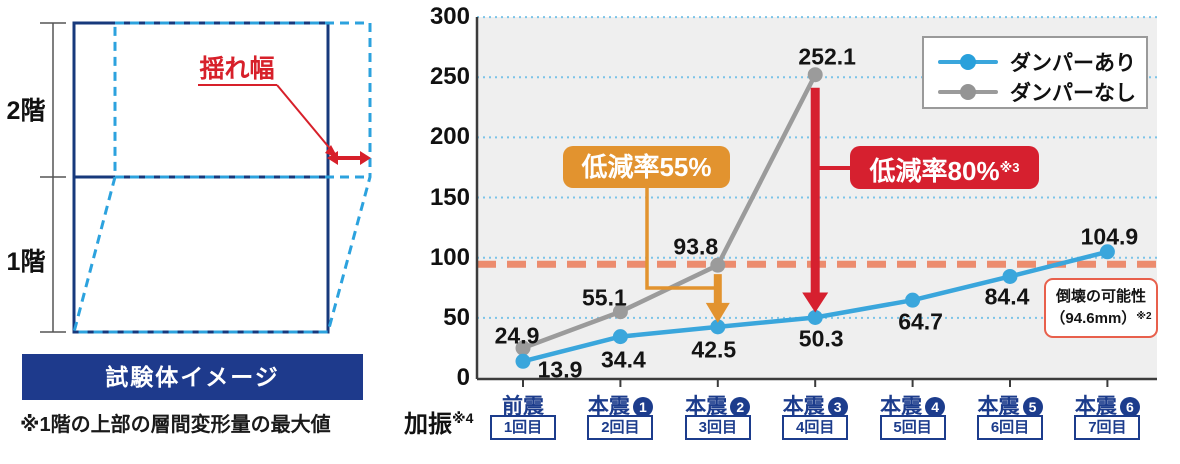  What do you see at coordinates (1100, 297) in the screenshot?
I see `collapse-threshold-line1: 倒壊の可能性` at bounding box center [1100, 297].